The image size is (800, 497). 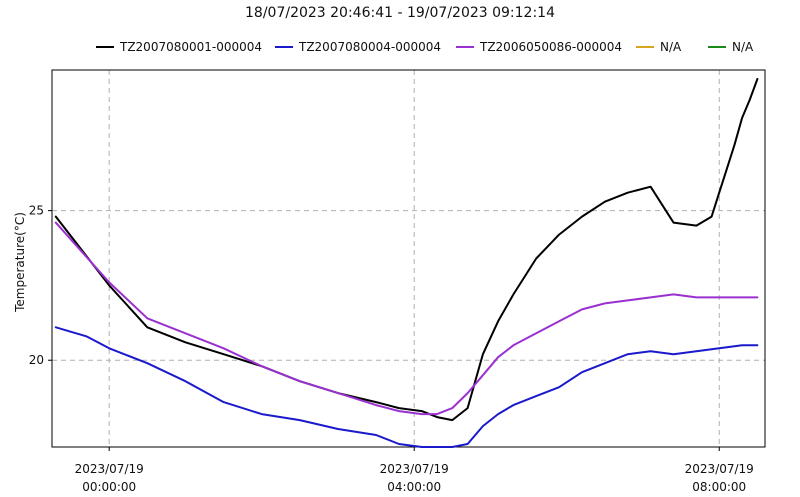 I want to click on legend-item-series-1: TZ2007080001-000004, so click(x=179, y=47).